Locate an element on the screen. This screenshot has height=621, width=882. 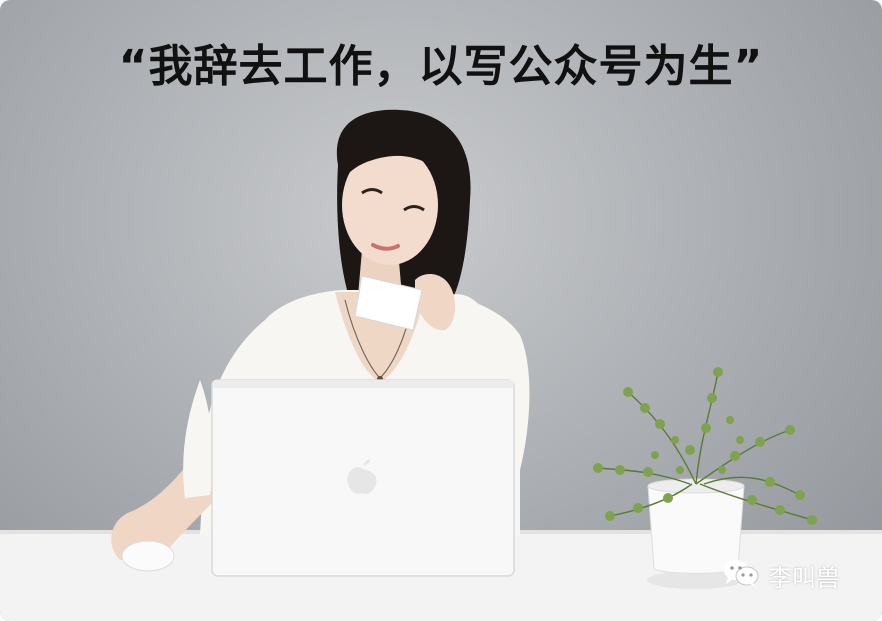
account-watermark: 李叫兽 is located at coordinates (781, 575).